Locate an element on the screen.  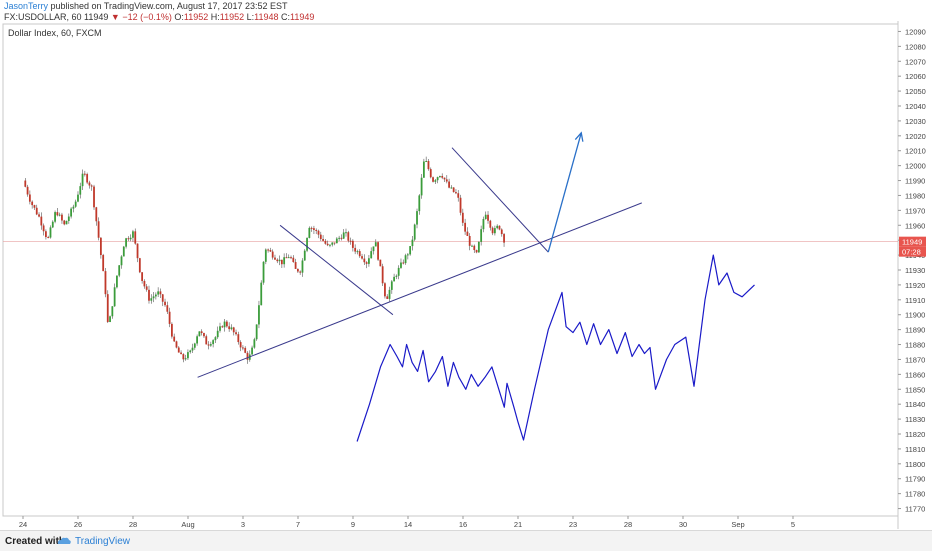
y-tick-label: 12060 is located at coordinates (915, 76).